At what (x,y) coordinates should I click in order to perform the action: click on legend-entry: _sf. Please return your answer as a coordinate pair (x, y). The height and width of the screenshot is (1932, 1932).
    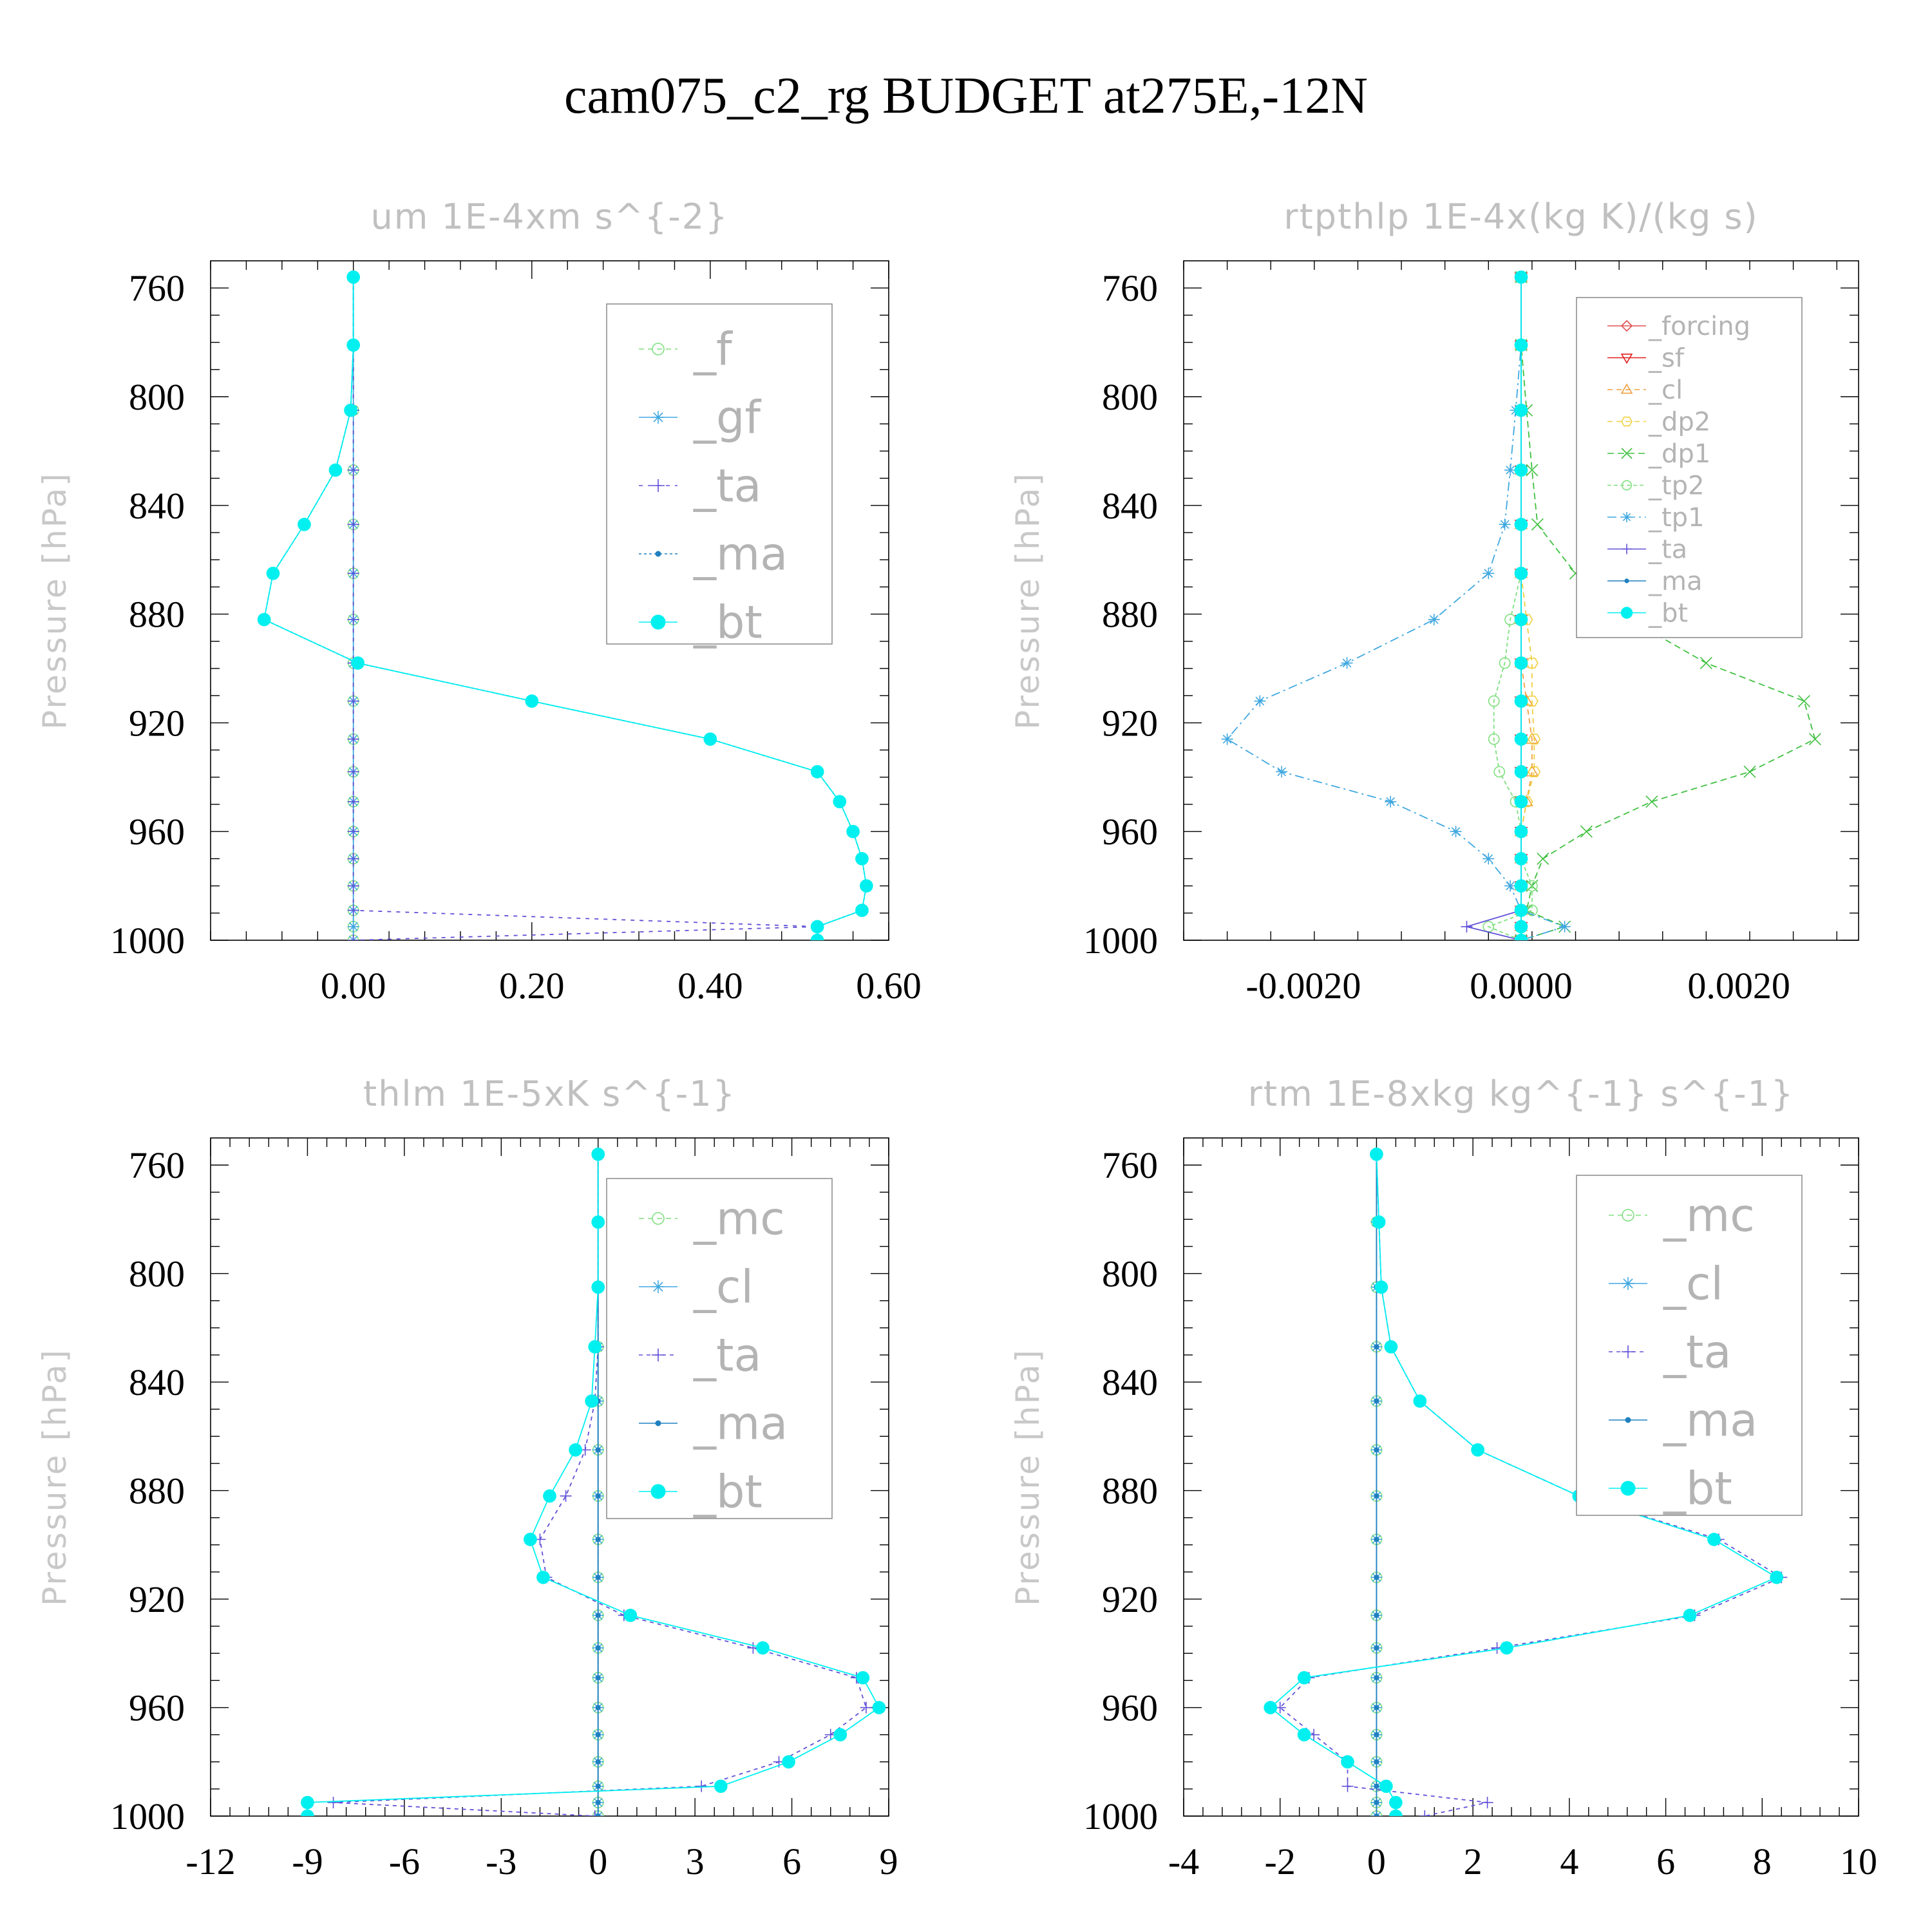
    Looking at the image, I should click on (1646, 359).